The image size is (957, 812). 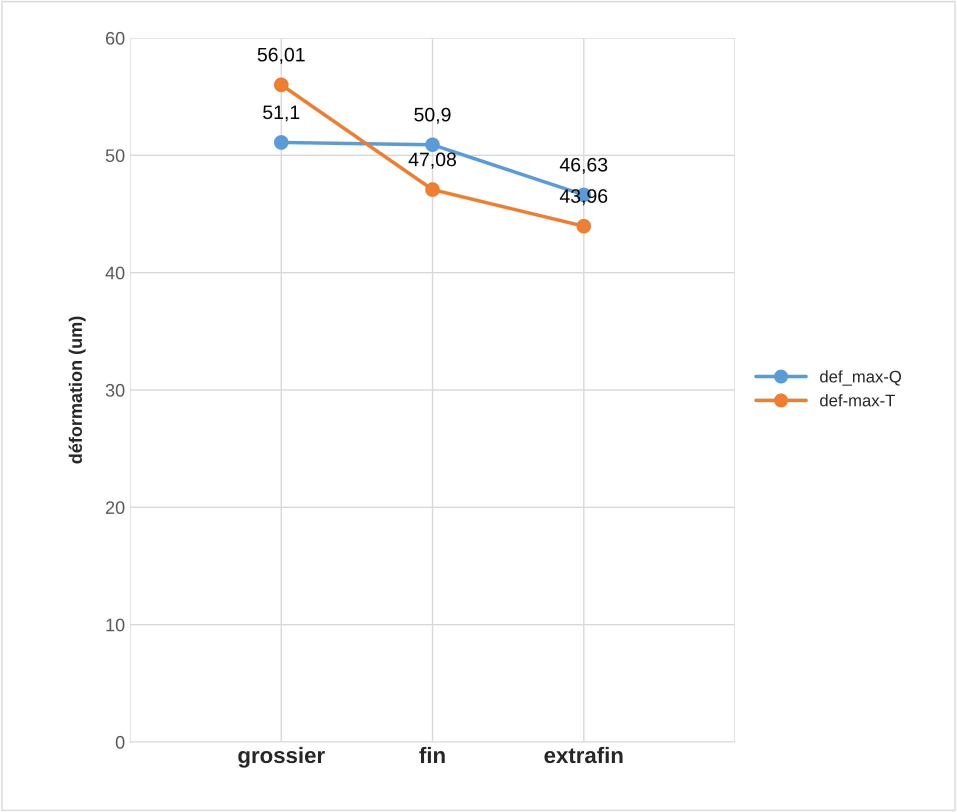 I want to click on y-tick-label: 10, so click(x=115, y=625).